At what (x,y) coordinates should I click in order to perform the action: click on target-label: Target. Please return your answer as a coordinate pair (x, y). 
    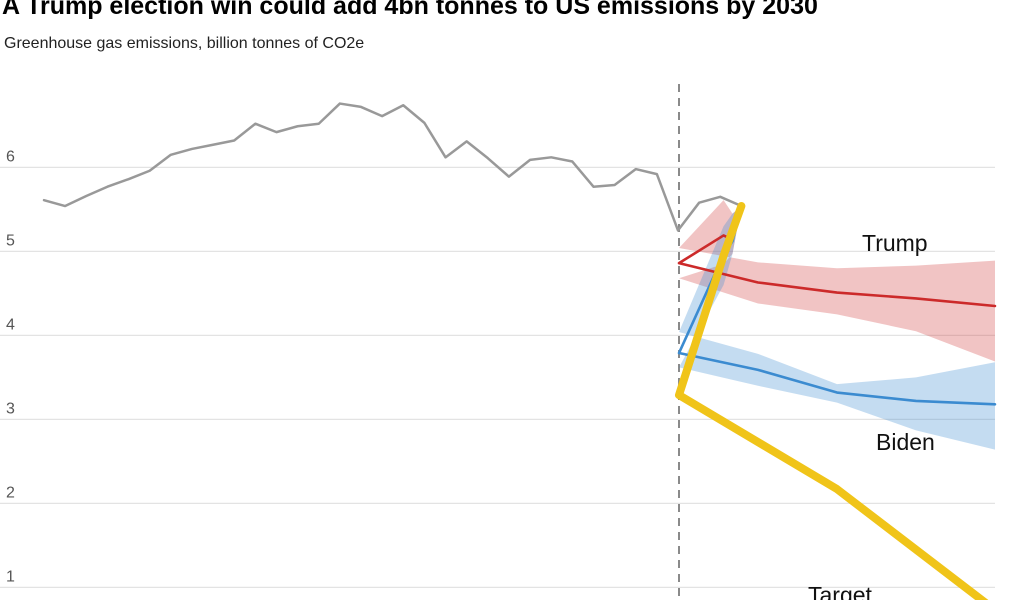
    Looking at the image, I should click on (840, 591).